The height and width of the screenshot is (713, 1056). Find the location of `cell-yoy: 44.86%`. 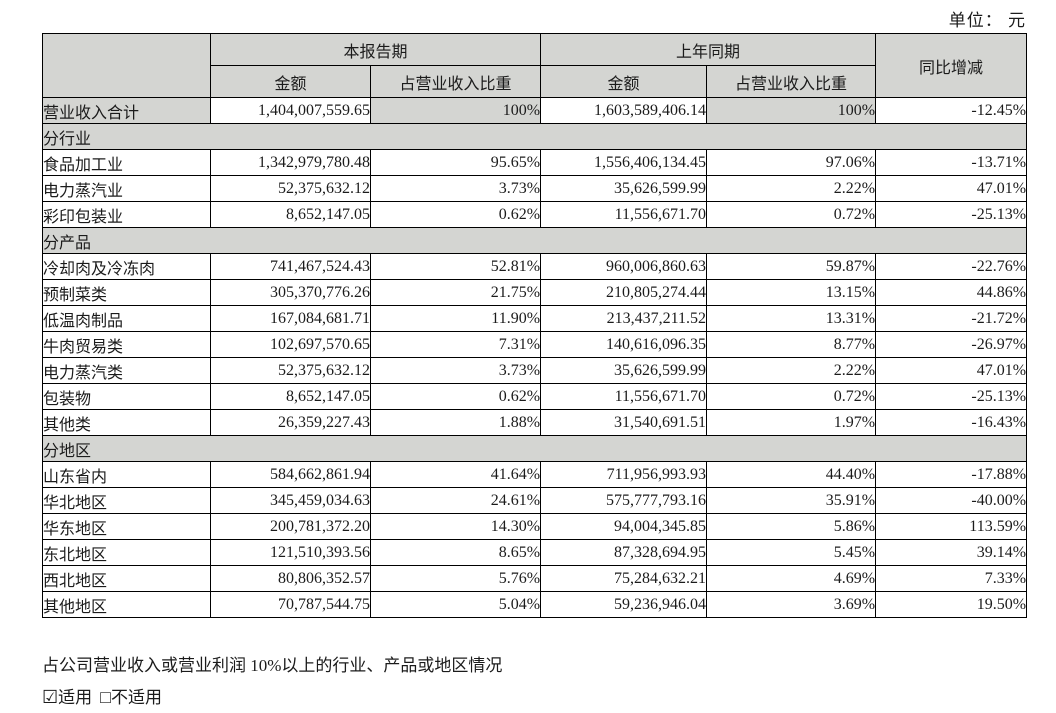

cell-yoy: 44.86% is located at coordinates (951, 292).